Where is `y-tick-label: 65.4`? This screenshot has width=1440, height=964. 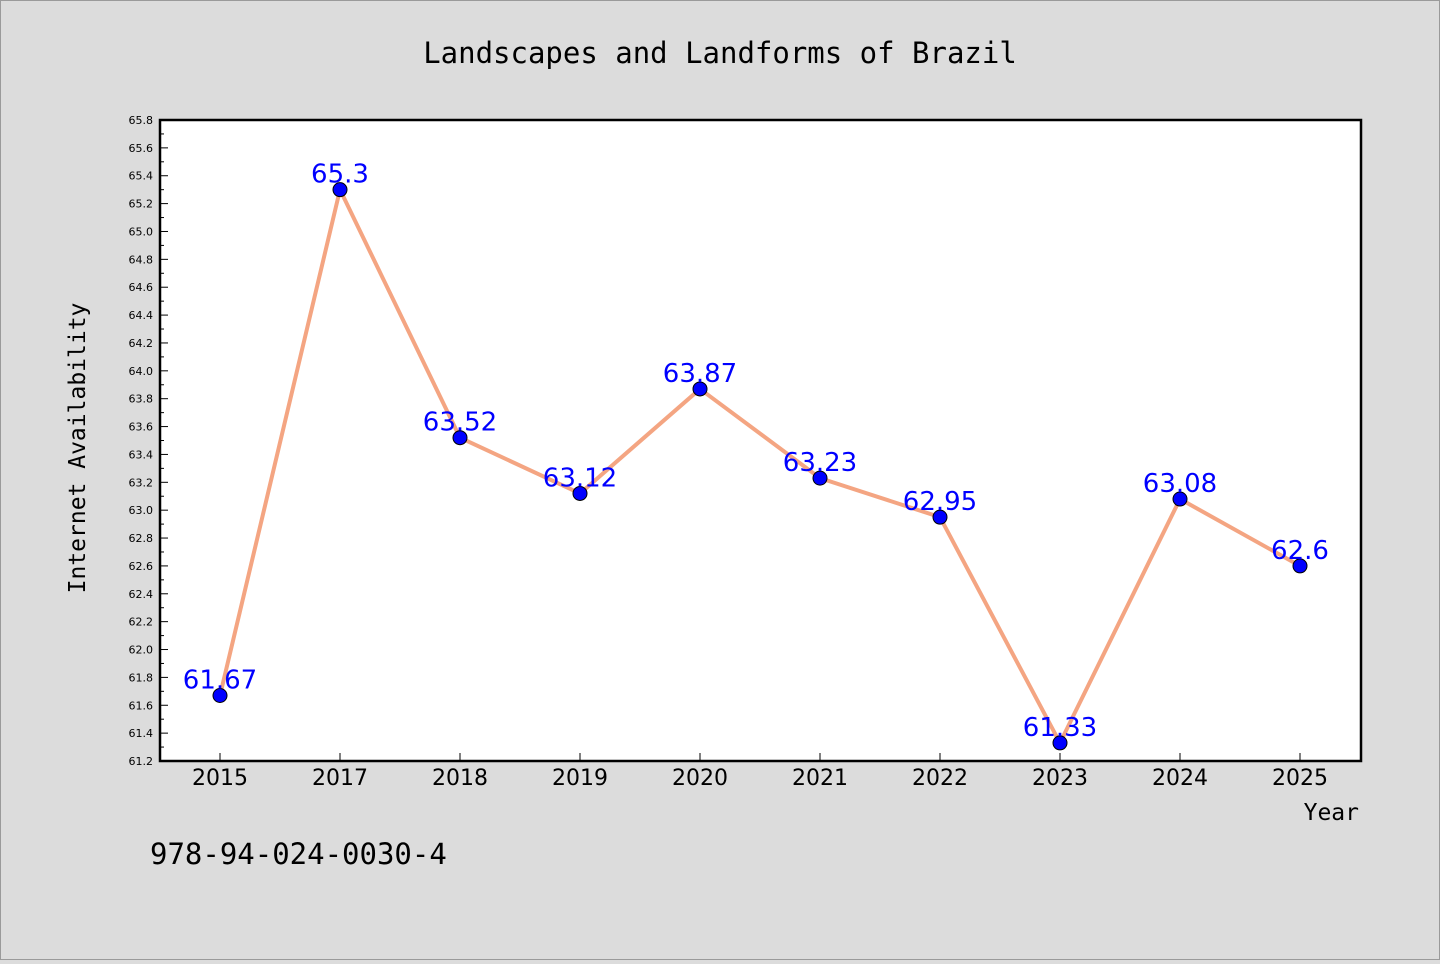 y-tick-label: 65.4 is located at coordinates (141, 176).